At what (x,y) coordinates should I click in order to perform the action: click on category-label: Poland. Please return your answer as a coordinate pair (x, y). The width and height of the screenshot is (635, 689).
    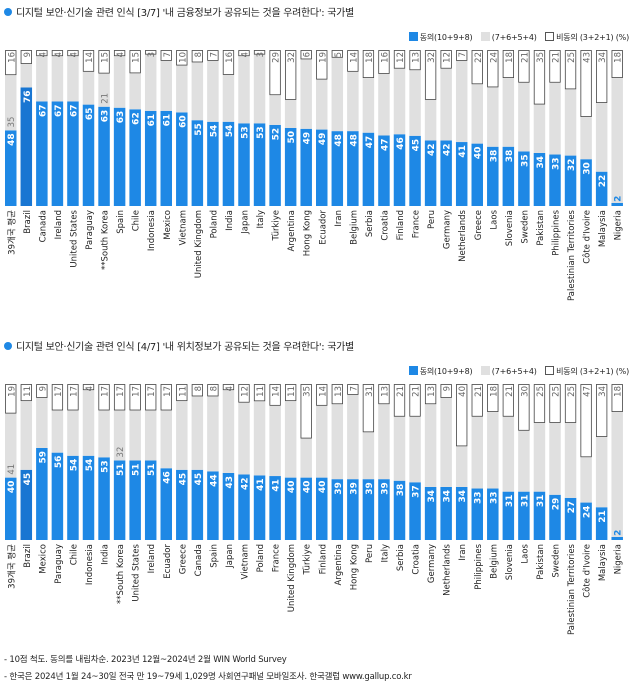
    Looking at the image, I should click on (214, 224).